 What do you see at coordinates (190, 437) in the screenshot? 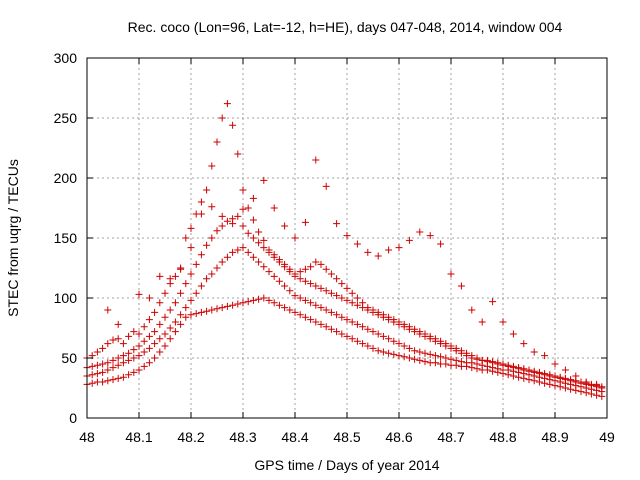
I see `x-tick-label: 48.2` at bounding box center [190, 437].